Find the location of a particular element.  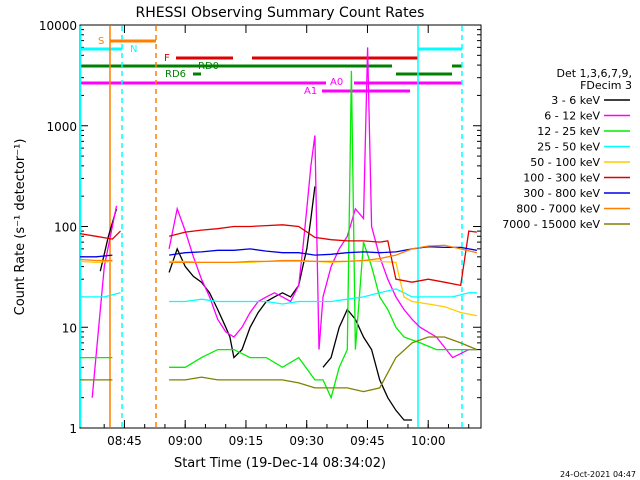

y-axis-label: Count Rate (s⁻¹ detector⁻¹) is located at coordinates (20, 227).